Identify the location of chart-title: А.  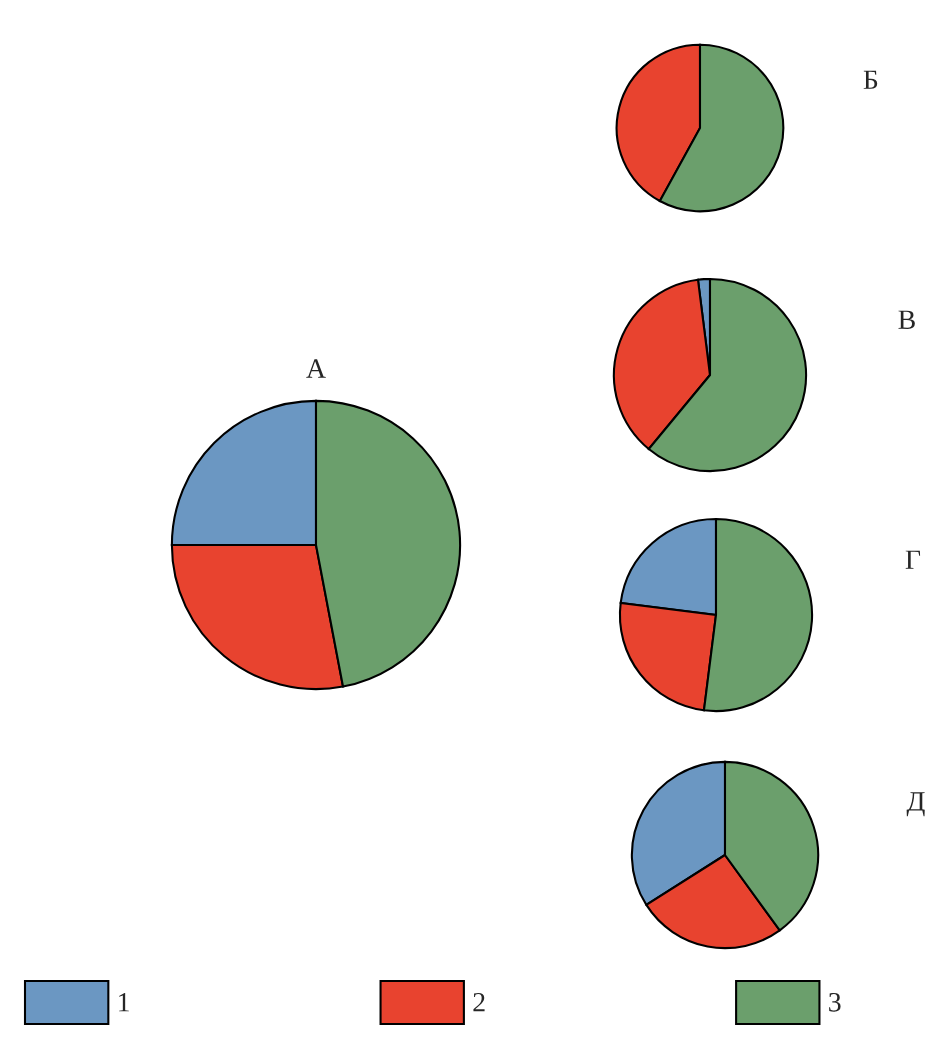
(316, 368).